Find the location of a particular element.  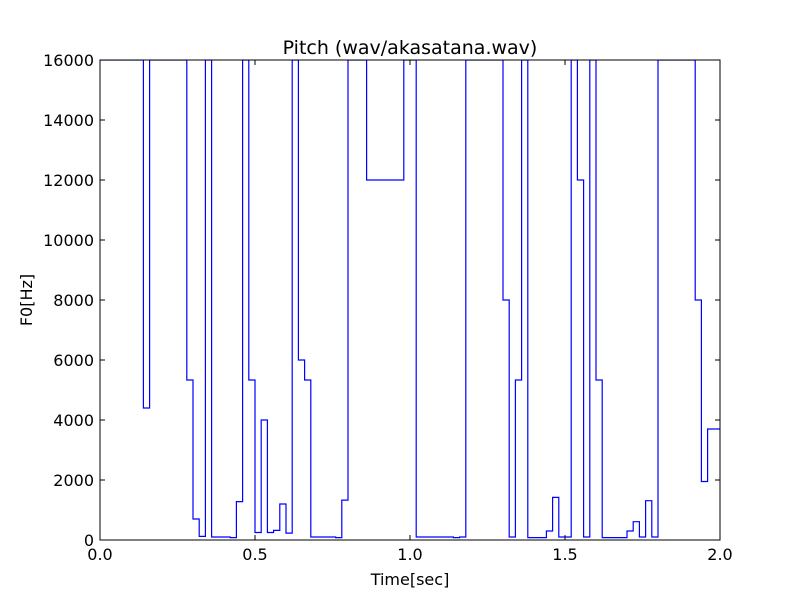

x-tick-label: 1.5 is located at coordinates (564, 554).